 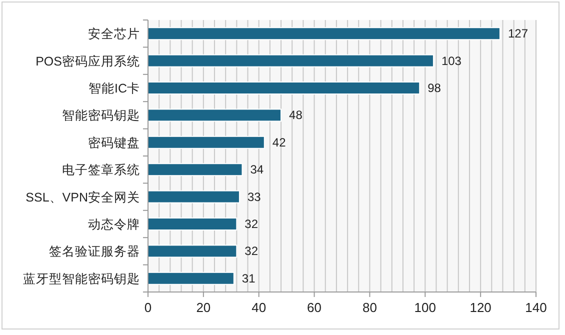 I want to click on y-tick-label: 安全芯片, so click(x=114, y=34).